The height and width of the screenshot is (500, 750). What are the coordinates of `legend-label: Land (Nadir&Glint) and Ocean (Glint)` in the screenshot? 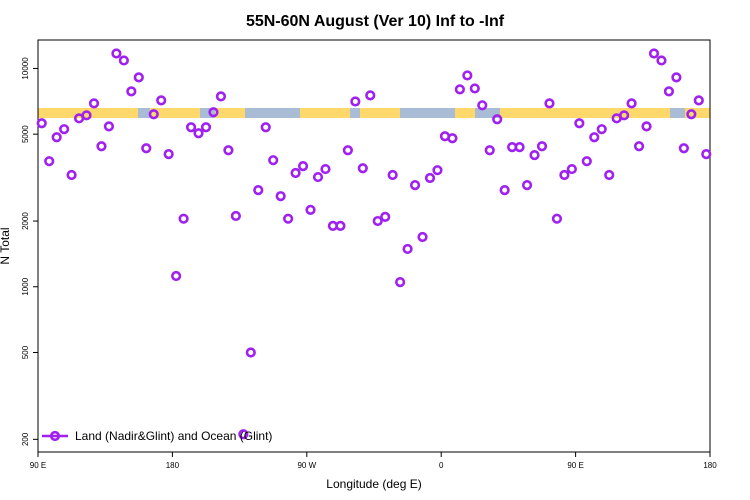 It's located at (173, 436).